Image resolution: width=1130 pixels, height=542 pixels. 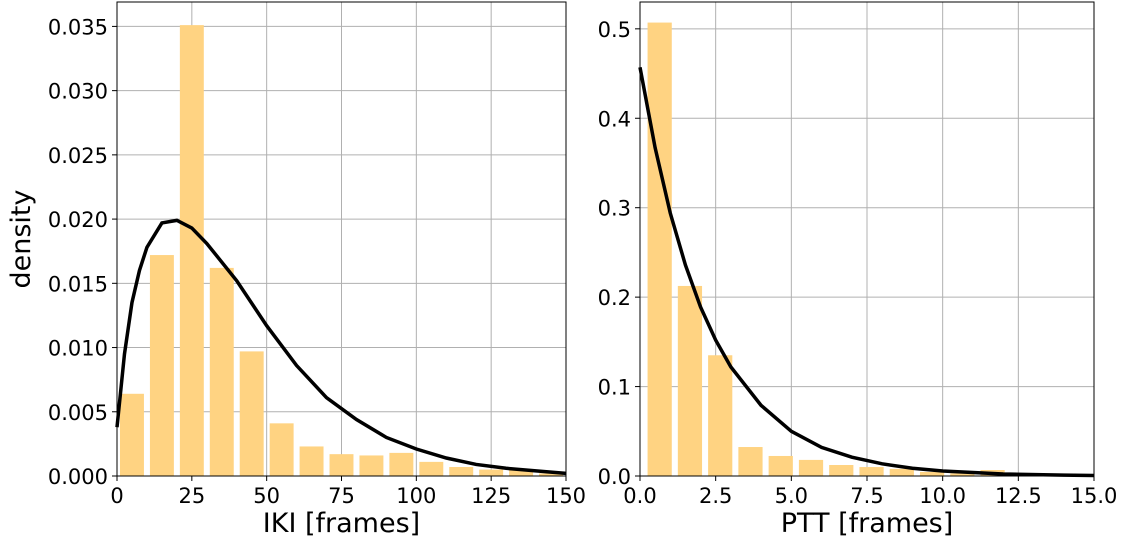 I want to click on y-tick-label: 0.000, so click(x=78, y=477).